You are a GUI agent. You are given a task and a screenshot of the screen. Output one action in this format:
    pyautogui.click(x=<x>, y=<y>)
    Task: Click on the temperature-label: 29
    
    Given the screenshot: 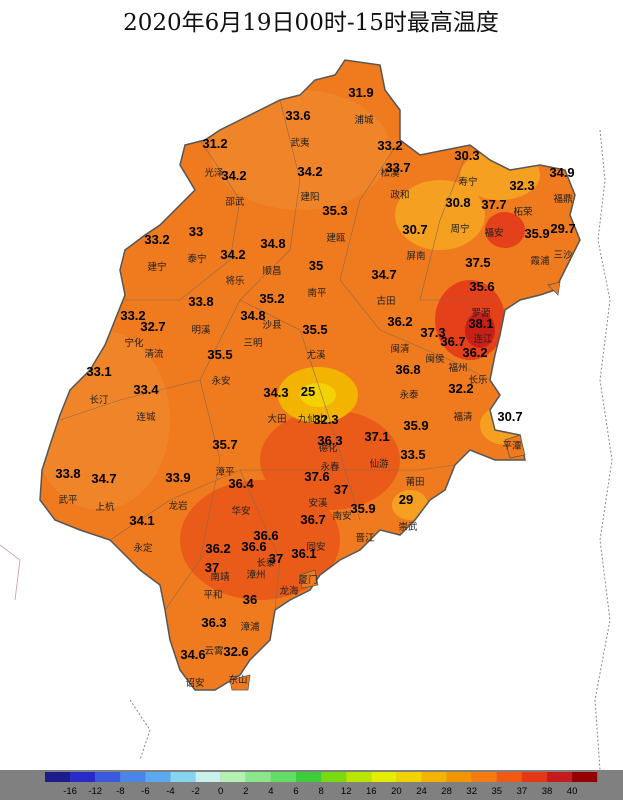 What is the action you would take?
    pyautogui.click(x=406, y=499)
    